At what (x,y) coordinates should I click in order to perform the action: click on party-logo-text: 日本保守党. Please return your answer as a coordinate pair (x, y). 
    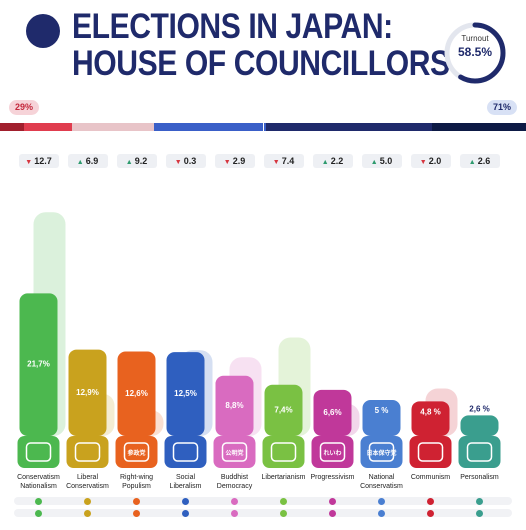
    Looking at the image, I should click on (381, 453).